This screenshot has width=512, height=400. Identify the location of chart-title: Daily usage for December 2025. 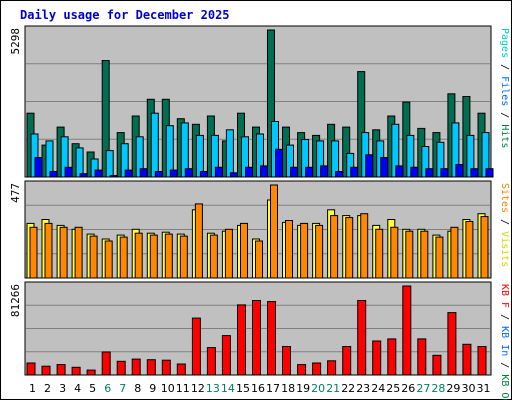
(125, 15).